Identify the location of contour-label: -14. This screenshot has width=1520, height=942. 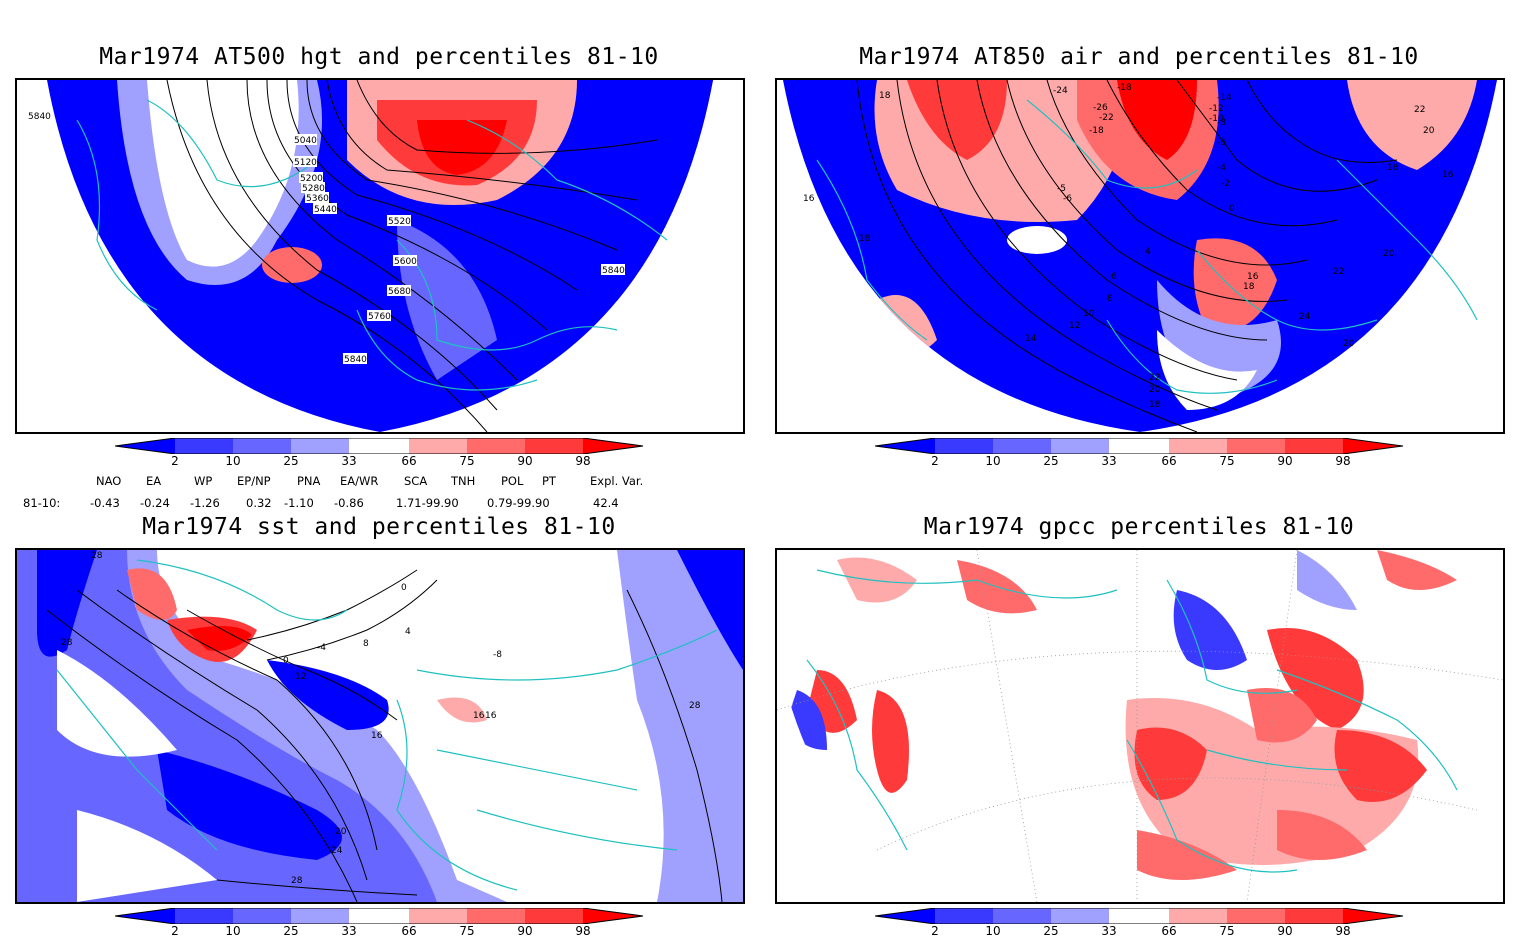
(1224, 98).